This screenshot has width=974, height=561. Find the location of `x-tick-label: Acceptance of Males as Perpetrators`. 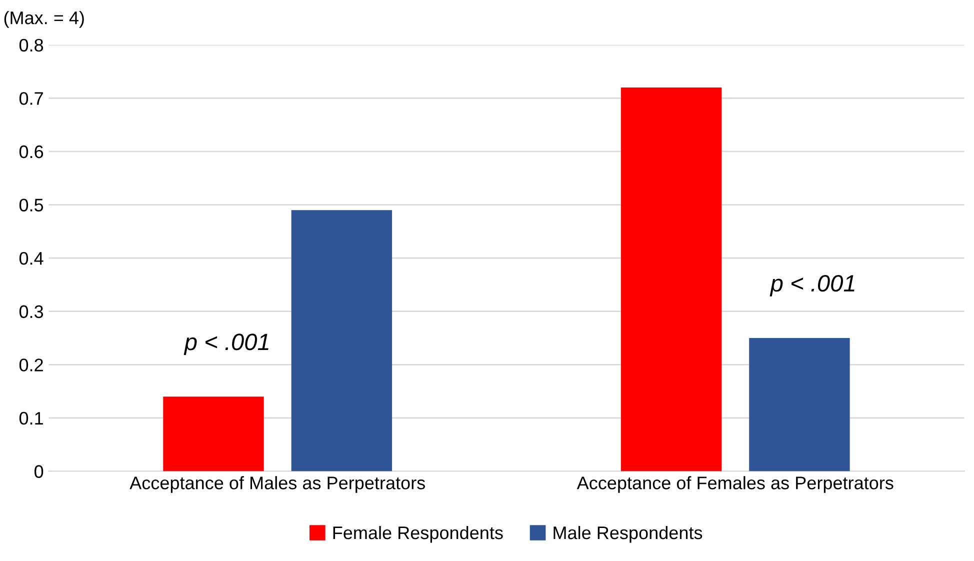

x-tick-label: Acceptance of Males as Perpetrators is located at coordinates (277, 484).